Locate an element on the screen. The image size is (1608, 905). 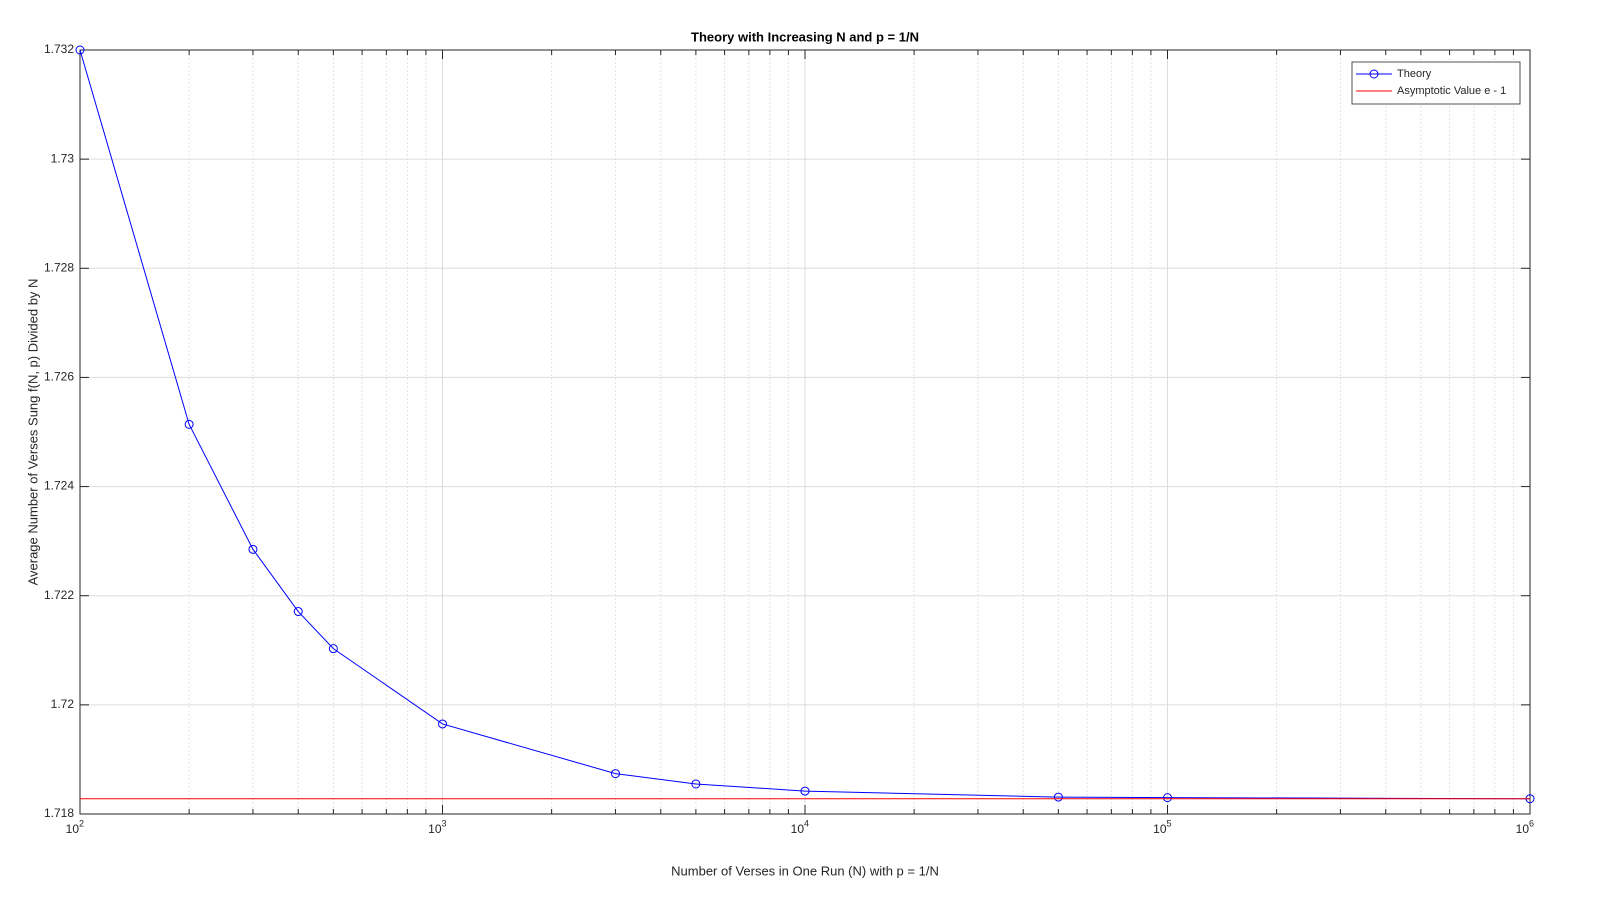
legend-label: Theory is located at coordinates (1414, 74).